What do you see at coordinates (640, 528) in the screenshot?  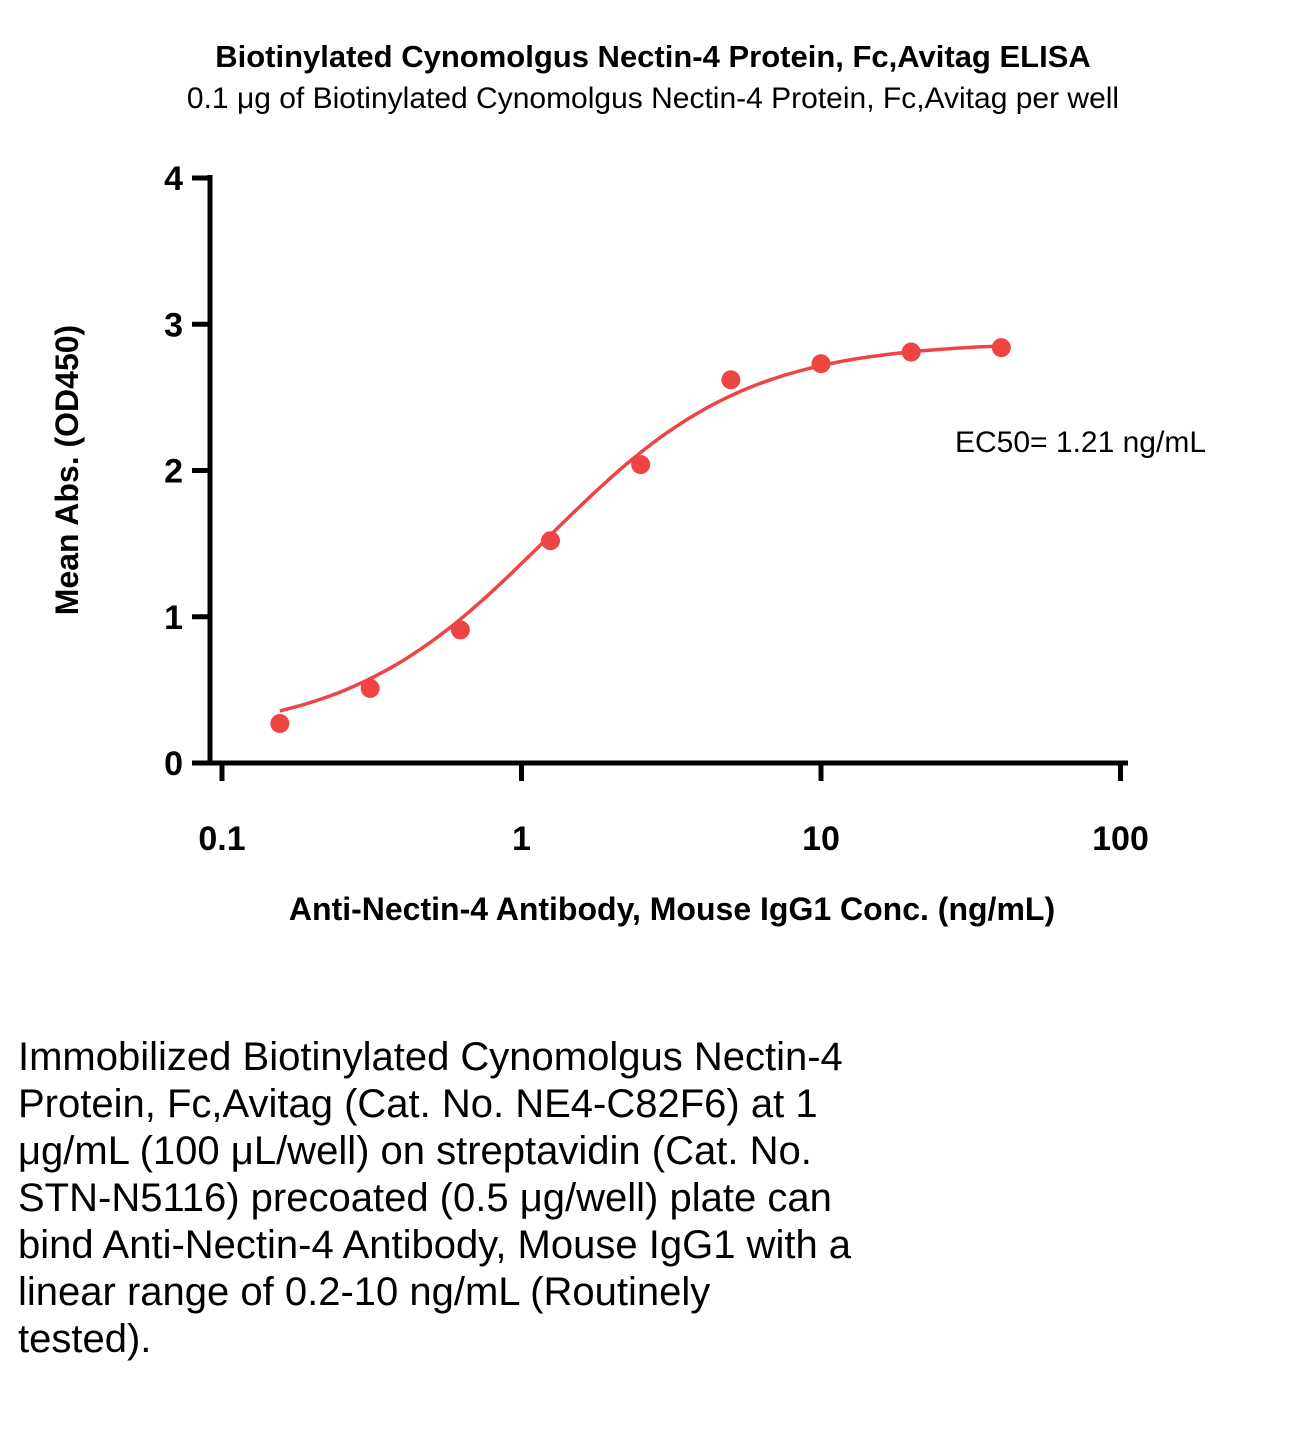 I see `fit-curve` at bounding box center [640, 528].